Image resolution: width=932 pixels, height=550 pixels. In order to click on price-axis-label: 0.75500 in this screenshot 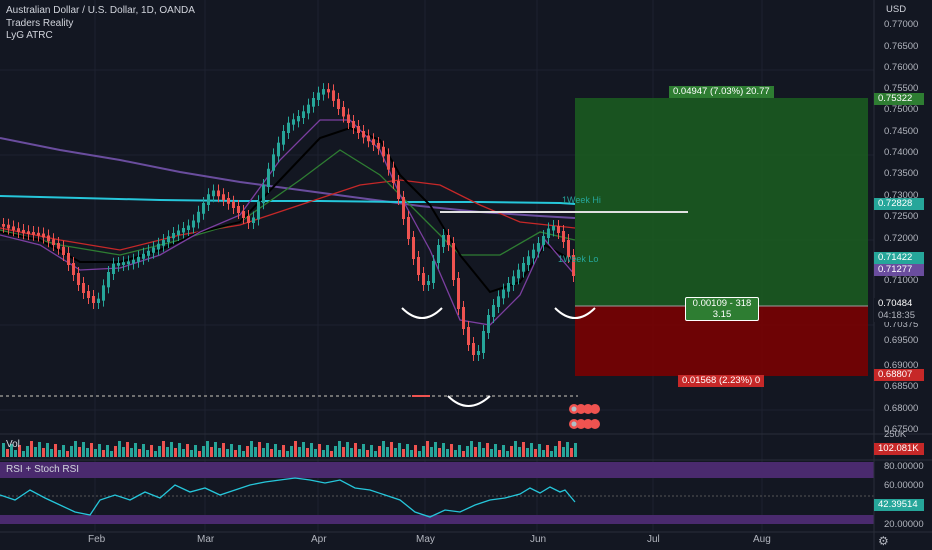, I will do `click(901, 88)`.